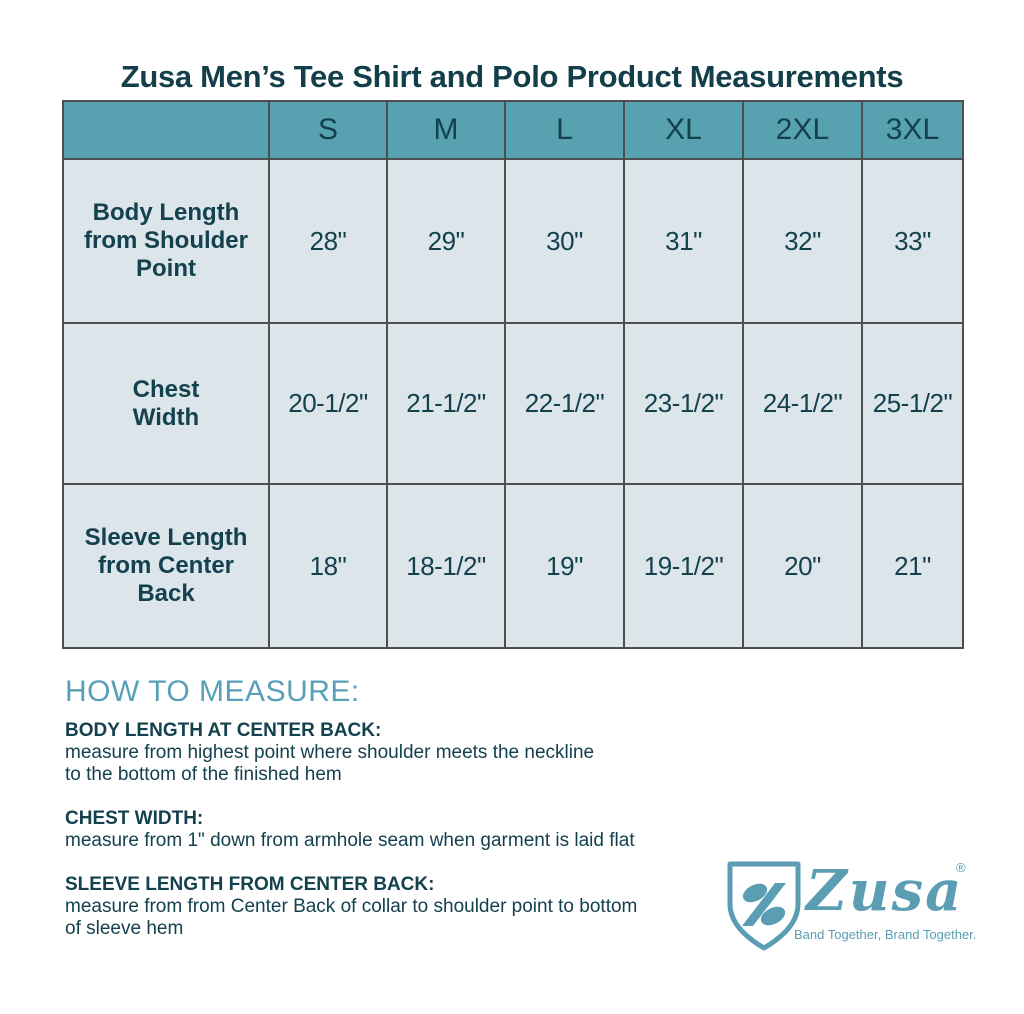 This screenshot has height=1014, width=1024. I want to click on brand-script: Zusa, so click(883, 891).